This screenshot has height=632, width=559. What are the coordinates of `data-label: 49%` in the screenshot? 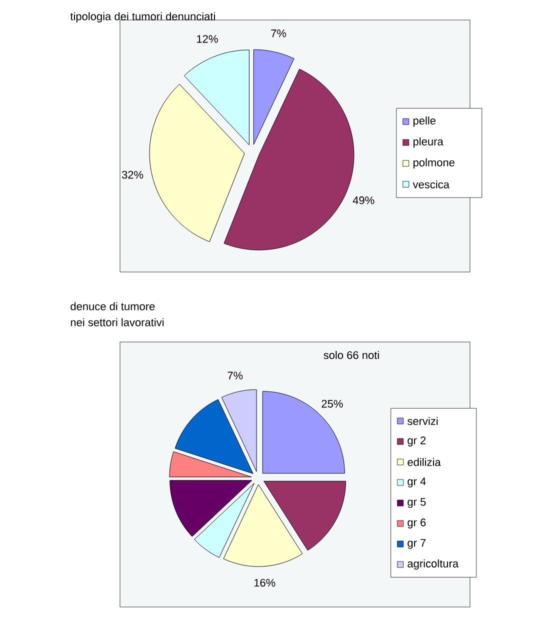 It's located at (363, 200).